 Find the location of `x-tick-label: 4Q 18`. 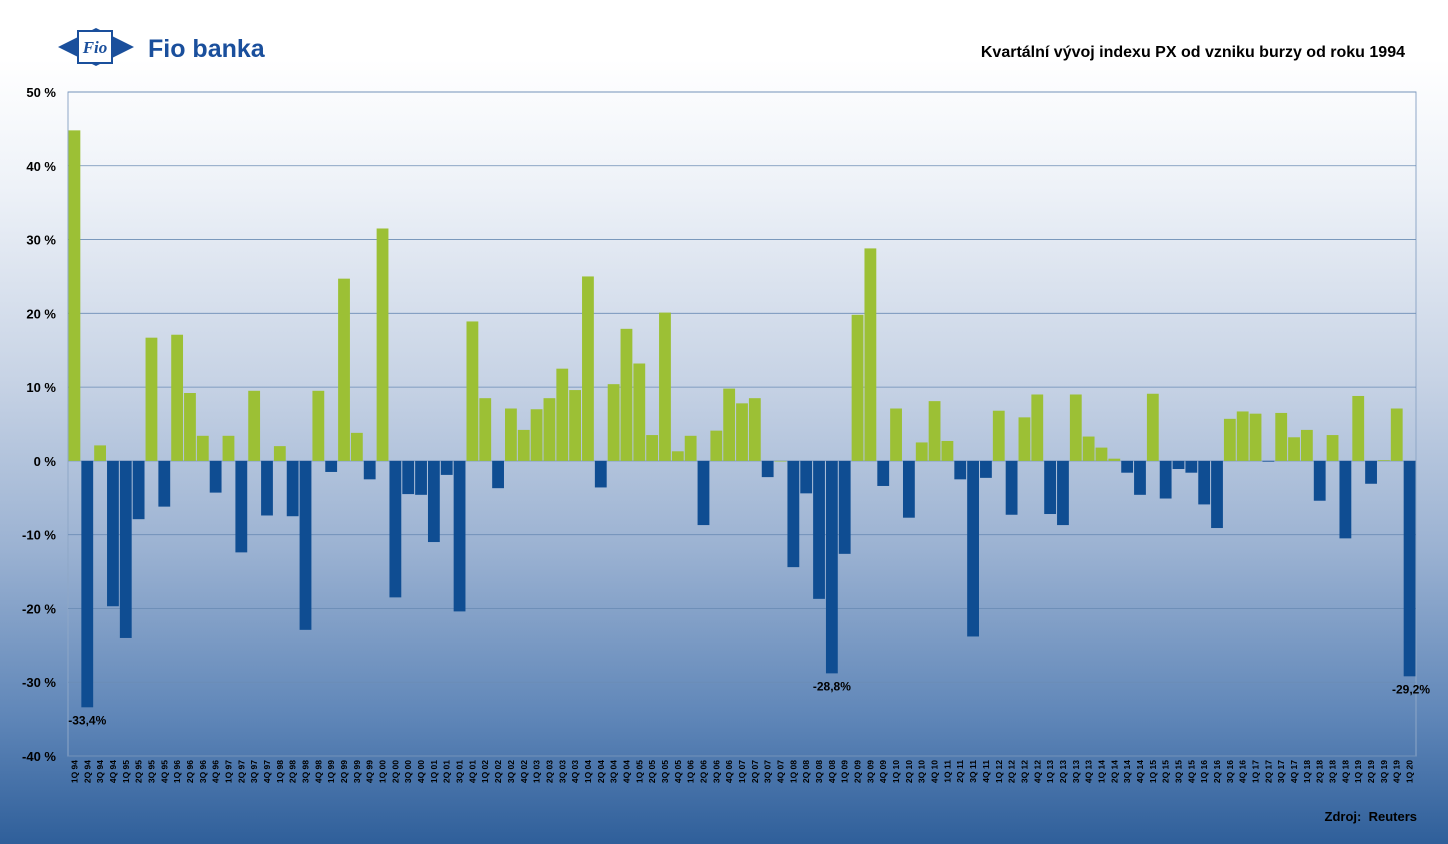

x-tick-label: 4Q 18 is located at coordinates (1345, 771).